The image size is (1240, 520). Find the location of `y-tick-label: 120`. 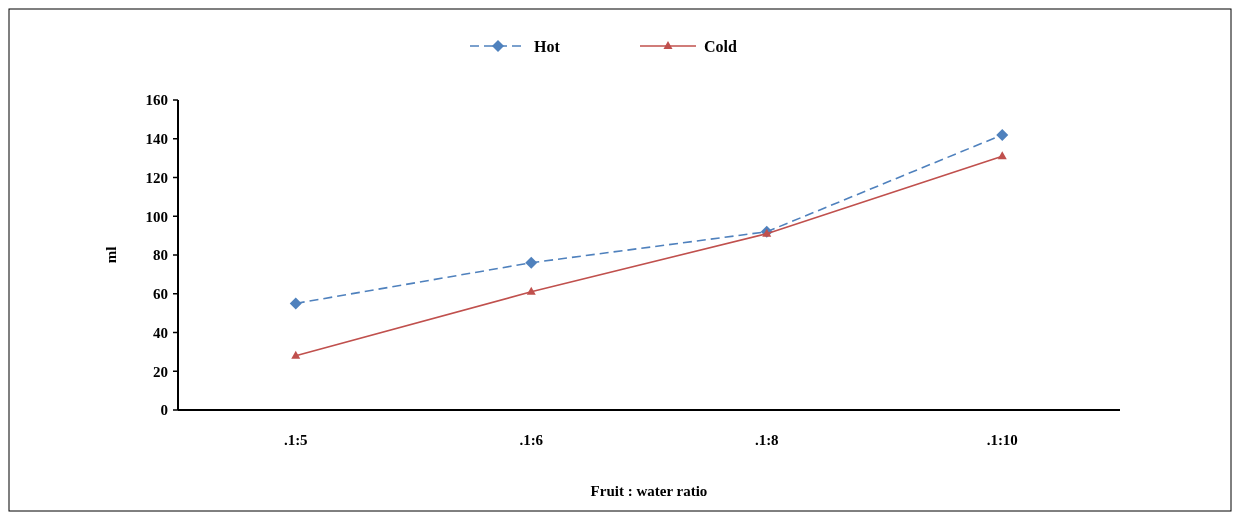

y-tick-label: 120 is located at coordinates (156, 177).